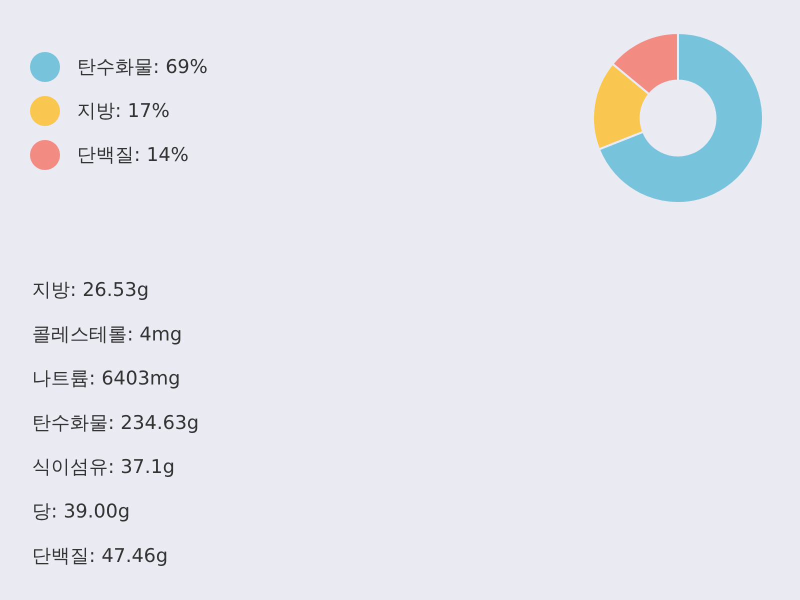  Describe the element at coordinates (81, 511) in the screenshot. I see `text: 당: 39.00g` at that location.